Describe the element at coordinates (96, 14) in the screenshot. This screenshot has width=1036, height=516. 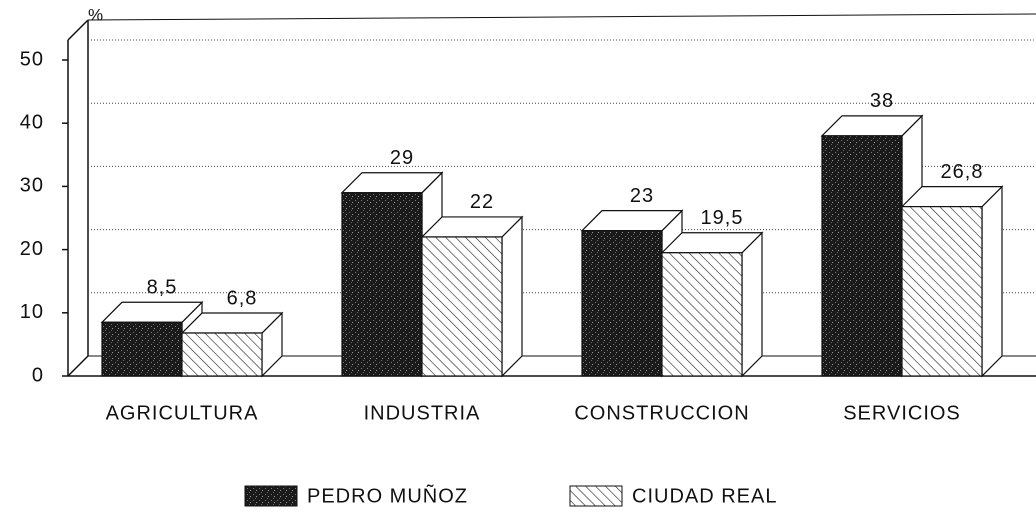
I see `y-unit: %` at that location.